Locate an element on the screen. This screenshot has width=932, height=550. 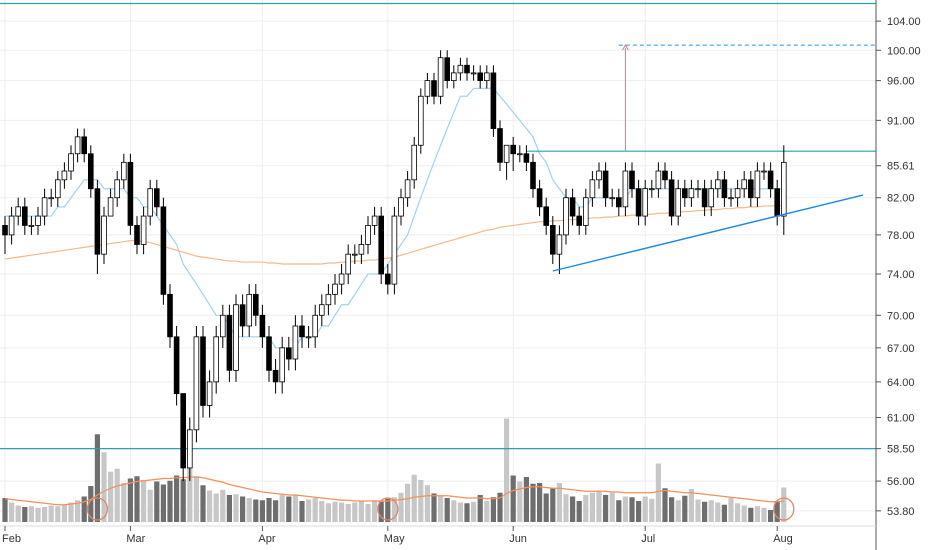
price-tick-label: 61.00 is located at coordinates (901, 419).